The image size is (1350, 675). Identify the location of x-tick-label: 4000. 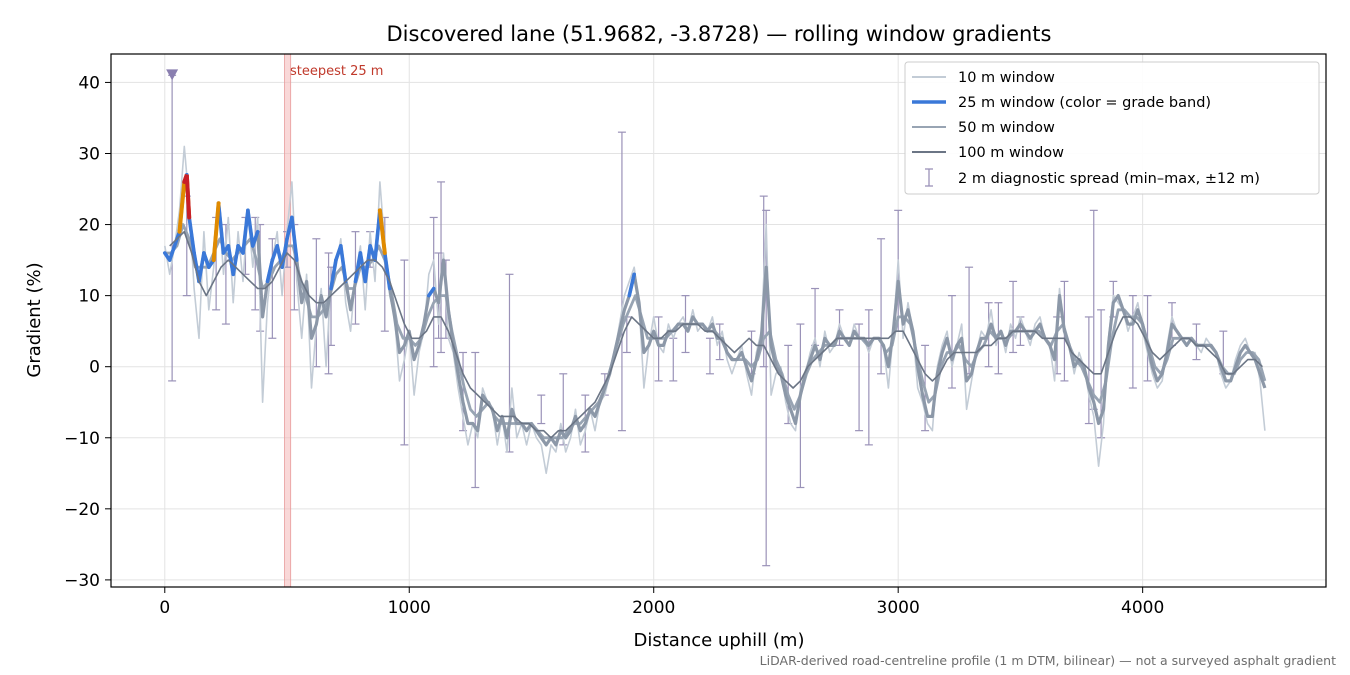
(1142, 608).